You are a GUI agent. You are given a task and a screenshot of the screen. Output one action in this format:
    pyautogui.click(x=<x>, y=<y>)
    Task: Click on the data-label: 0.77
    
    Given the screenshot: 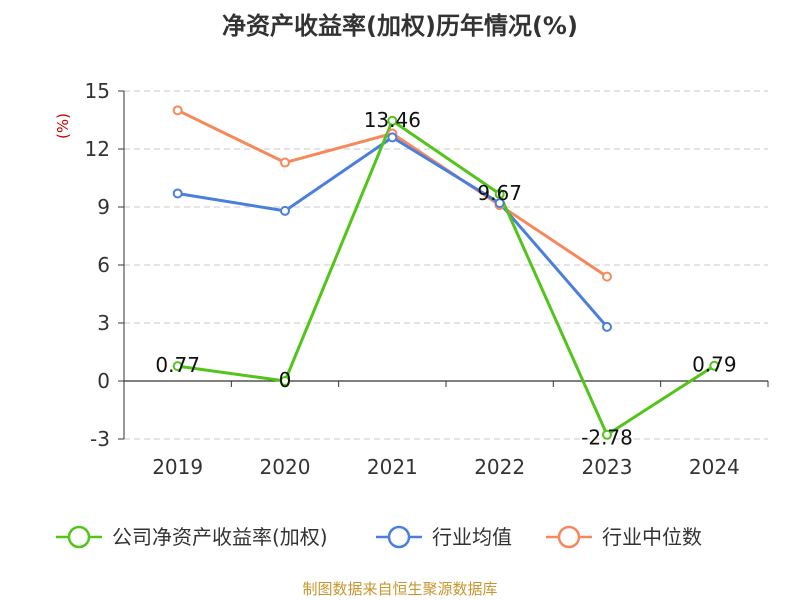 What is the action you would take?
    pyautogui.click(x=177, y=365)
    